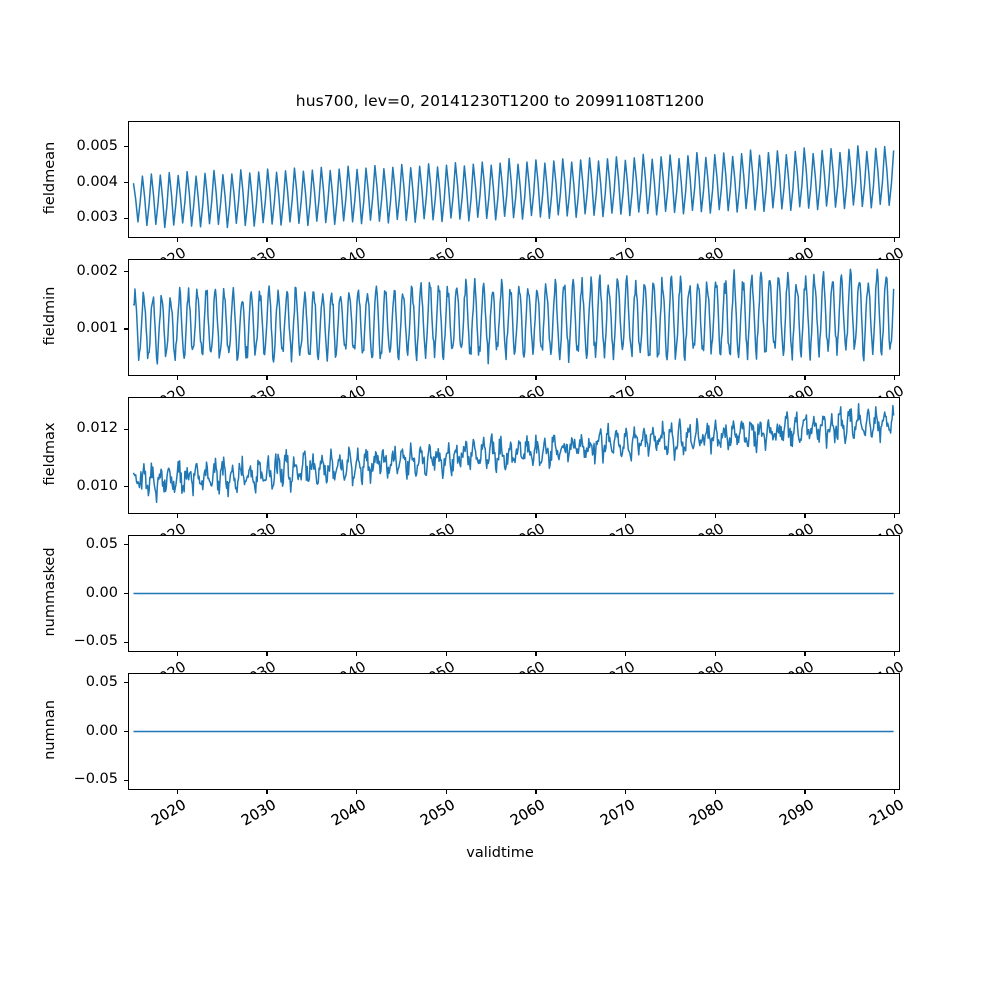 The height and width of the screenshot is (1000, 1000). I want to click on nummasked-line-plot, so click(514, 593).